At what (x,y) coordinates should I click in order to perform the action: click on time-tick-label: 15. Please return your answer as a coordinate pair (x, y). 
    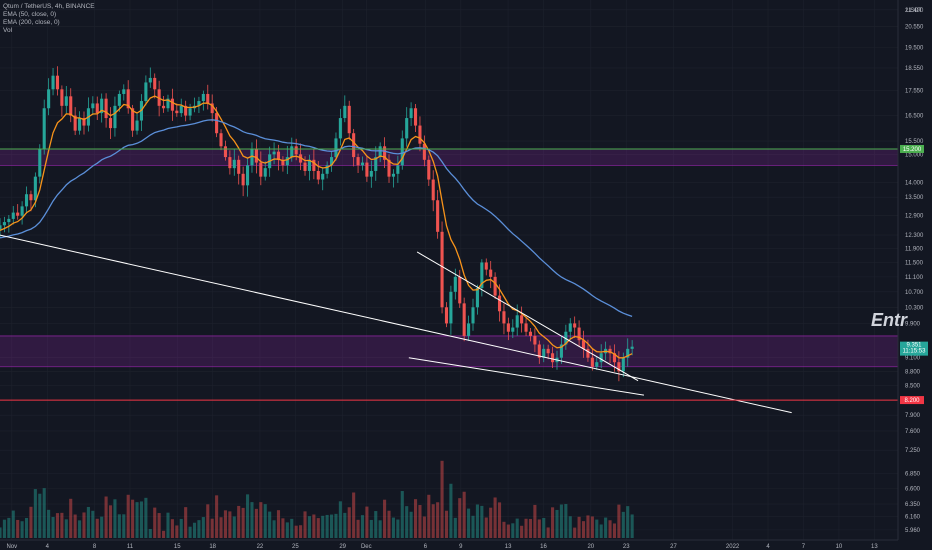
    Looking at the image, I should click on (177, 547).